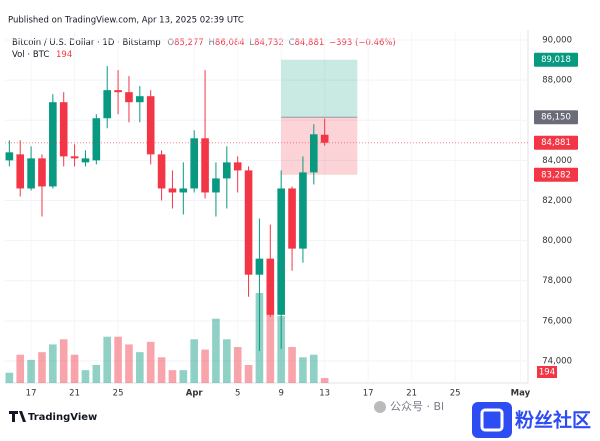 The width and height of the screenshot is (600, 441). What do you see at coordinates (417, 406) in the screenshot?
I see `watermark: 公众号 · Bl` at bounding box center [417, 406].